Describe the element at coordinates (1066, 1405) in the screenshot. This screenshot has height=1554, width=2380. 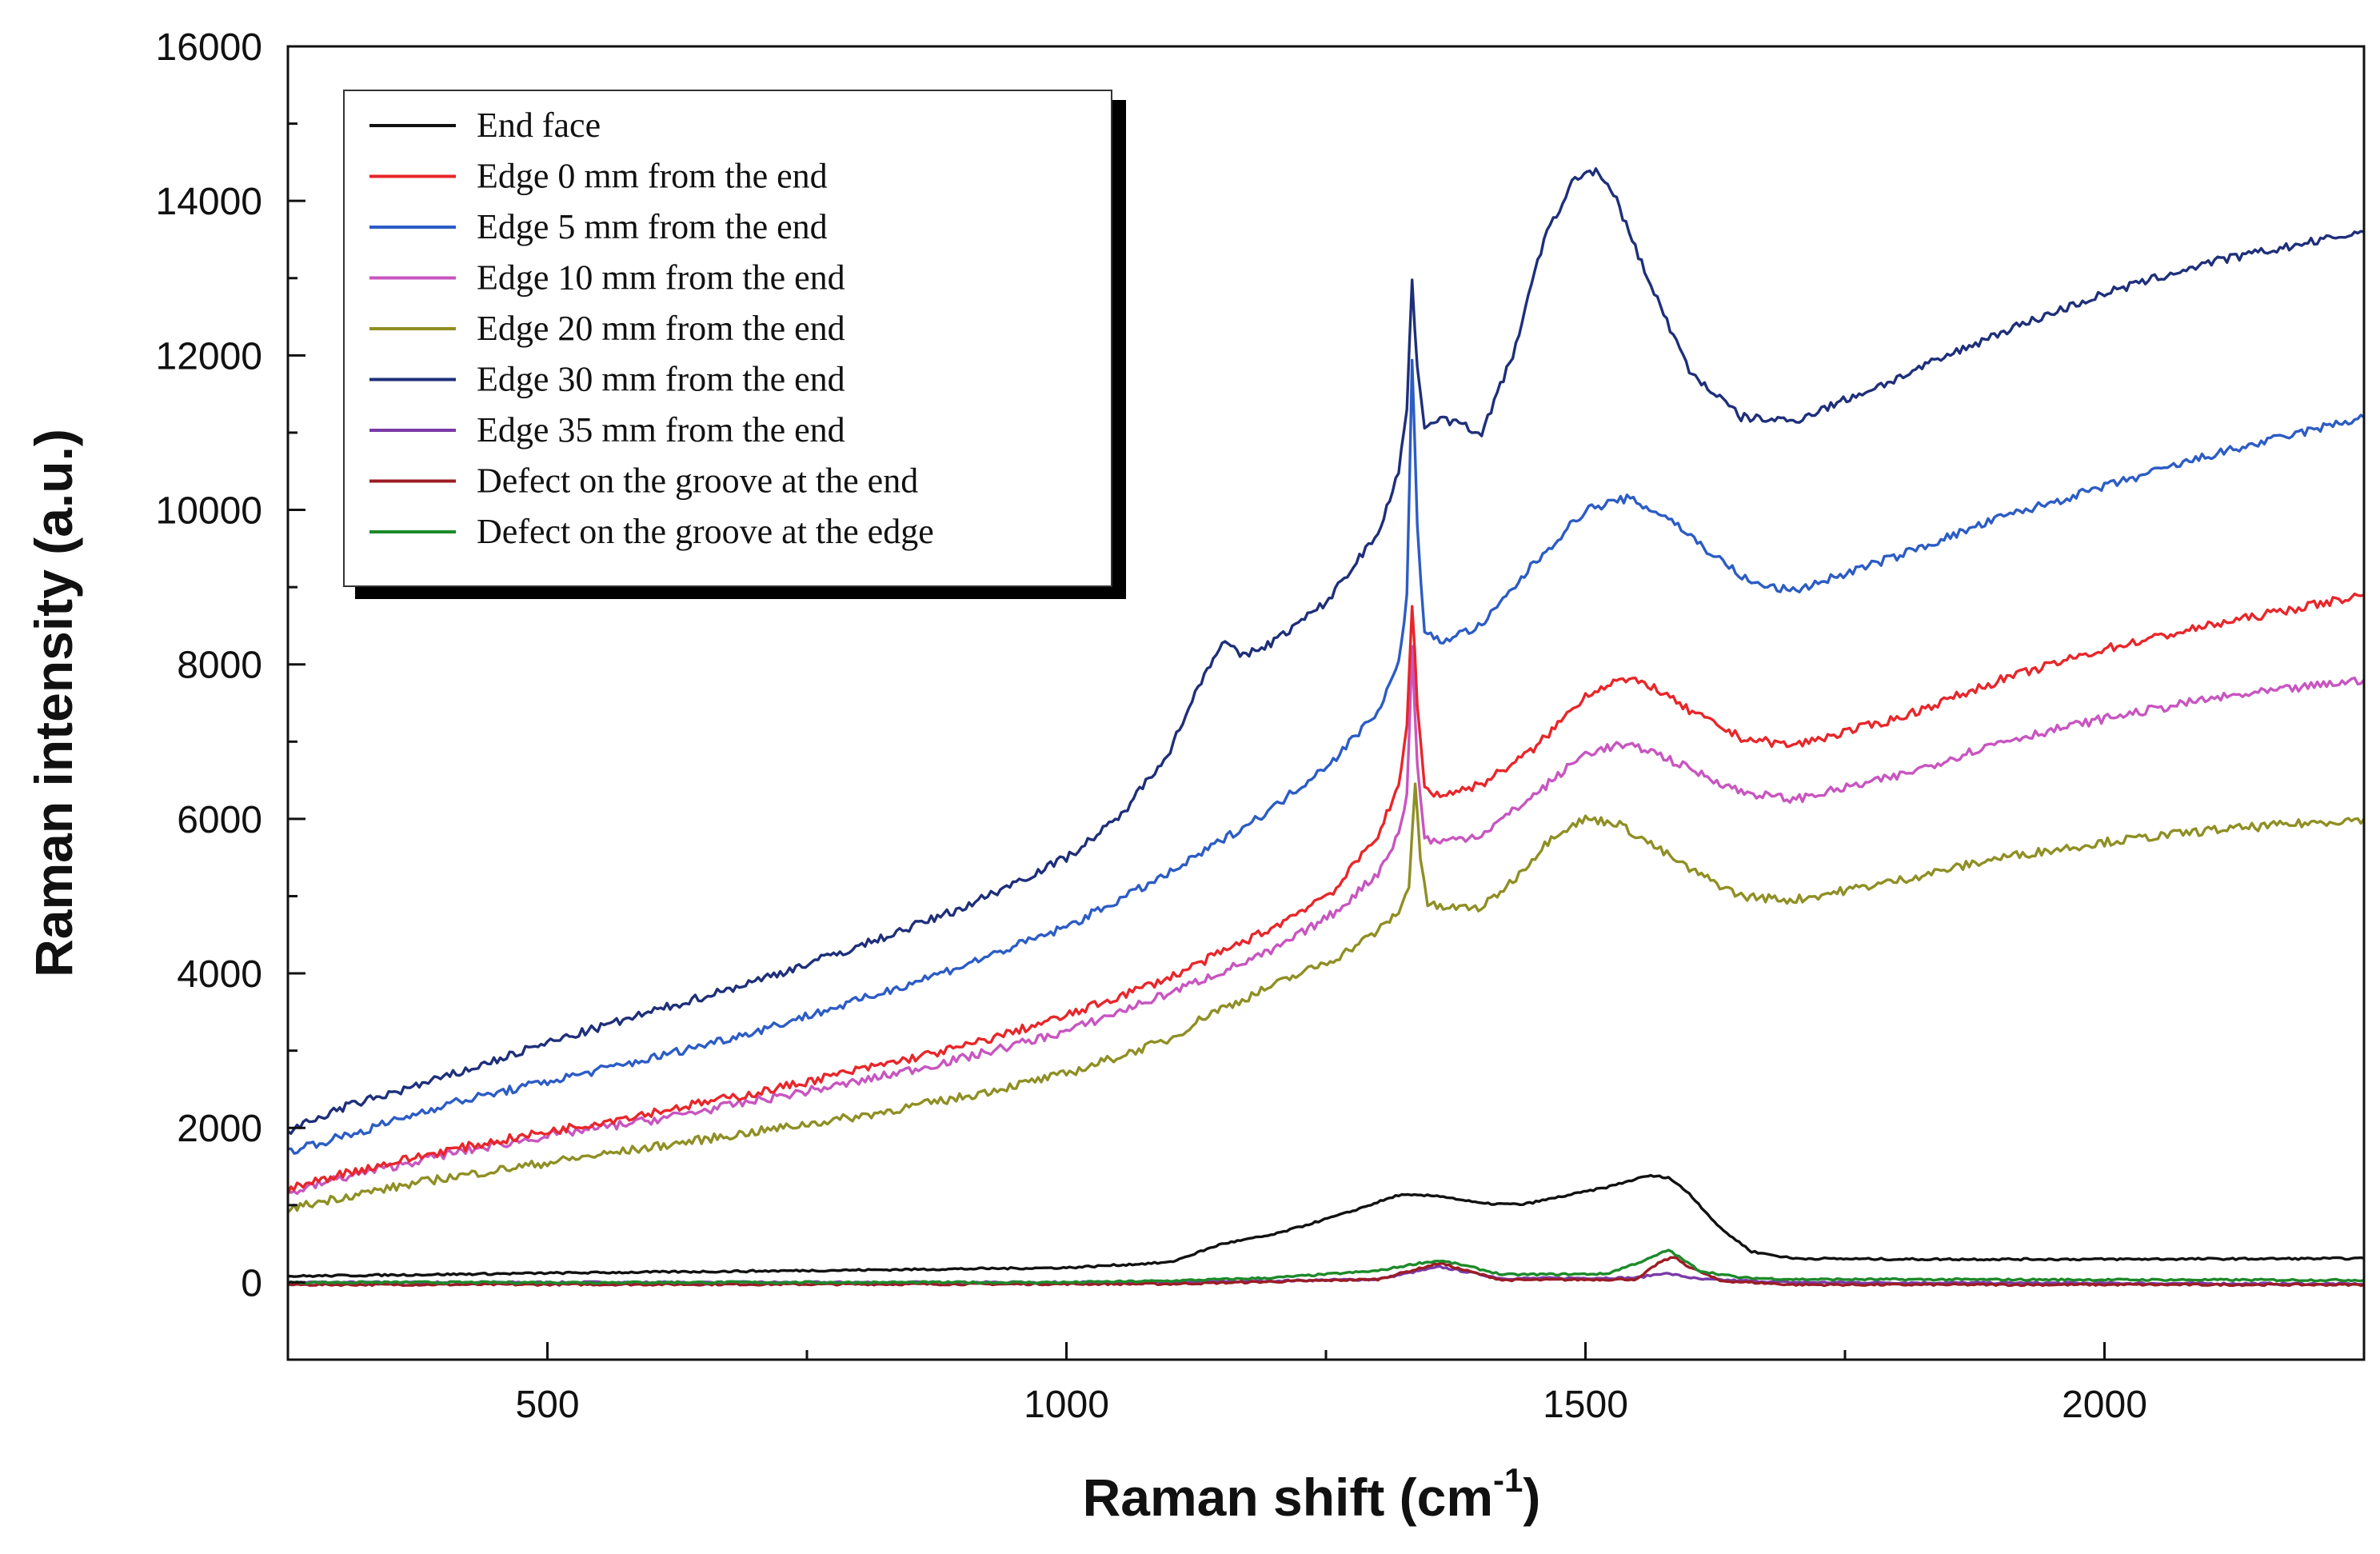
I see `x-tick-label: 1000` at that location.